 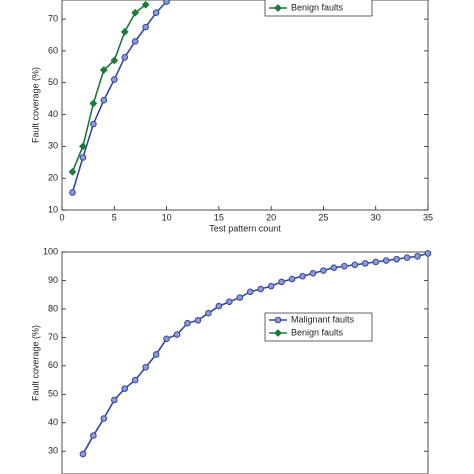 I want to click on x-tick-label: 30, so click(x=376, y=217).